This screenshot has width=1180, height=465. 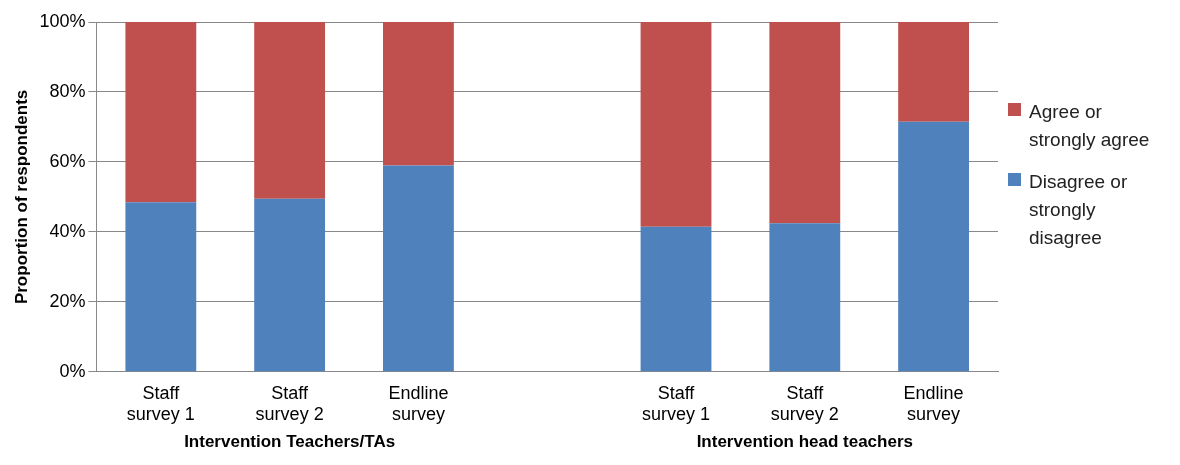 What do you see at coordinates (62, 20) in the screenshot?
I see `y-tick-label: 100%` at bounding box center [62, 20].